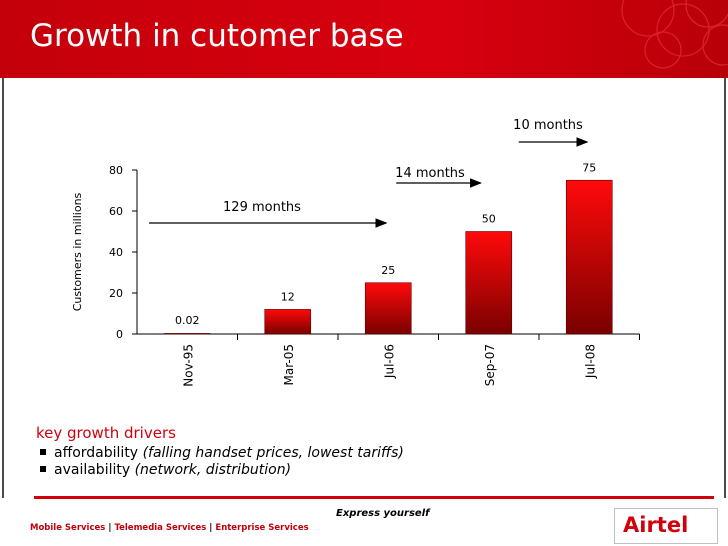 The width and height of the screenshot is (728, 546). I want to click on annotation-label: 10 months, so click(548, 125).